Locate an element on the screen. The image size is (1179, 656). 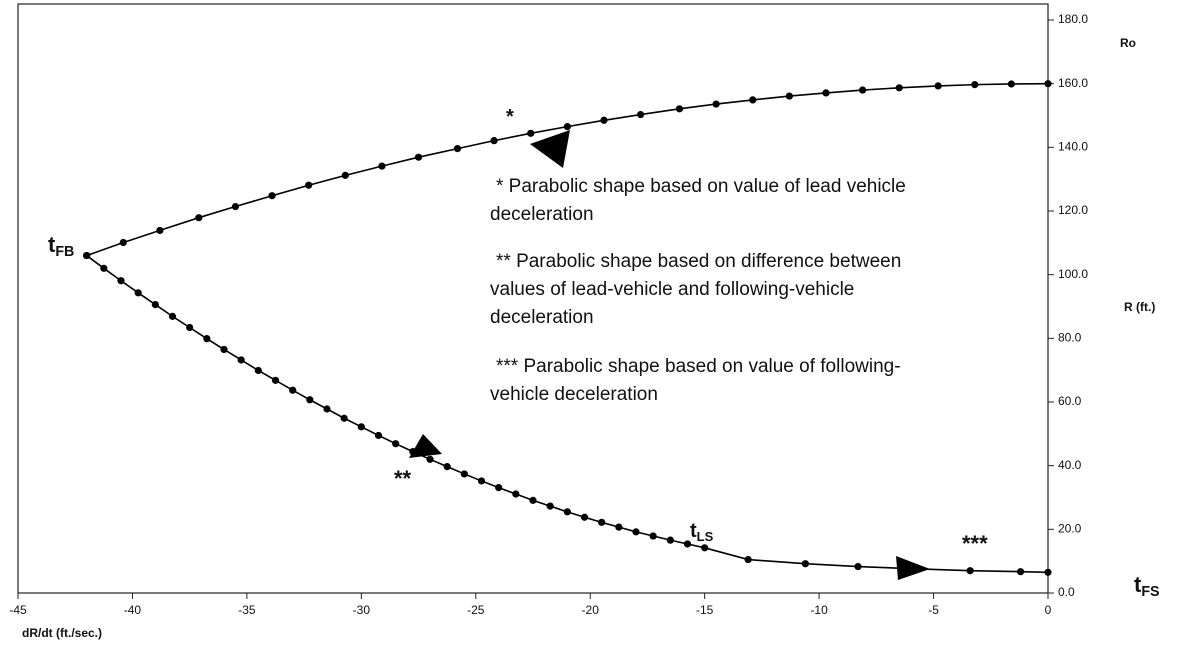
x-tick-label: -30 is located at coordinates (362, 610).